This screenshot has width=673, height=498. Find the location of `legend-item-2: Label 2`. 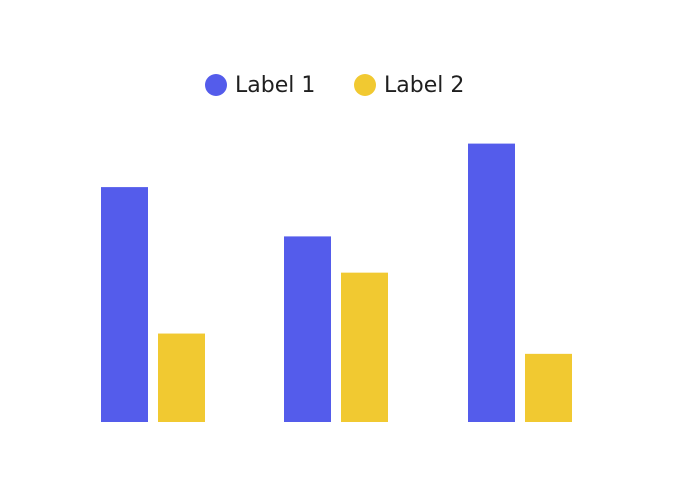

legend-item-2: Label 2 is located at coordinates (409, 85).